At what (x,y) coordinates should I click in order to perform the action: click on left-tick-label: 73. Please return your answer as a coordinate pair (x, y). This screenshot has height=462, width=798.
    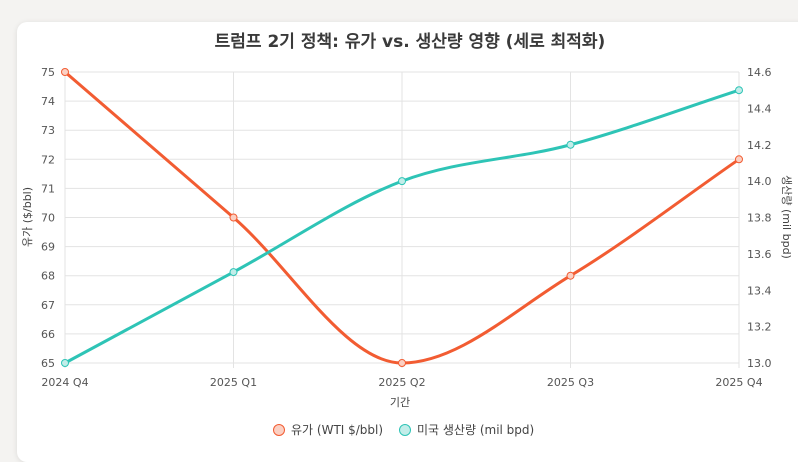
    Looking at the image, I should click on (48, 130).